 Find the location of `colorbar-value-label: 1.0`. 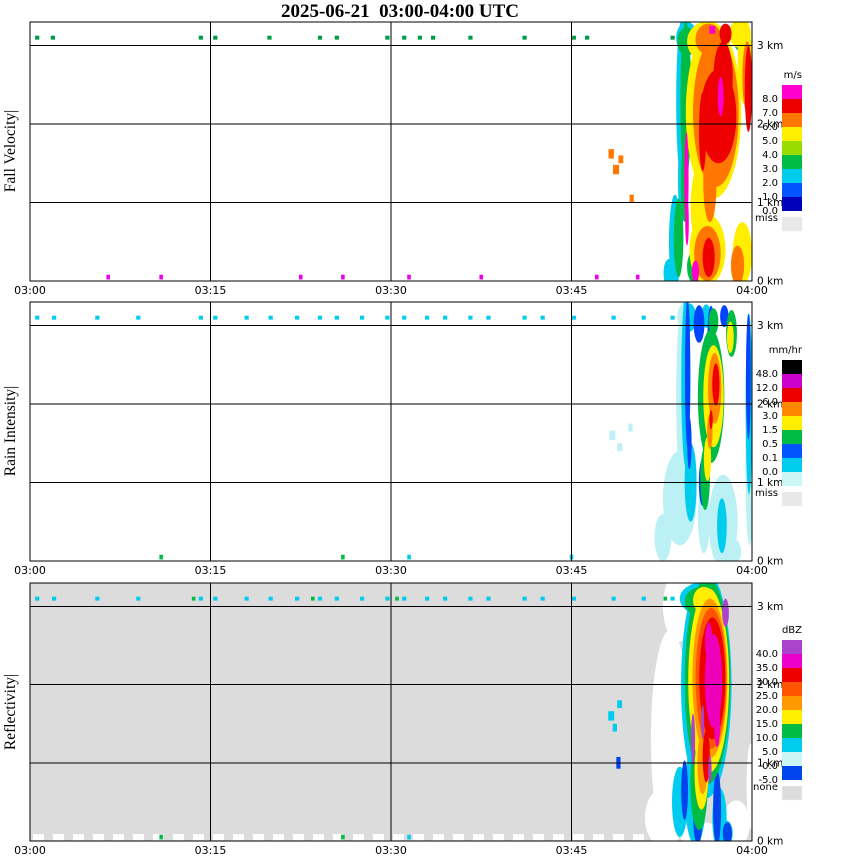

colorbar-value-label: 1.0 is located at coordinates (770, 197).